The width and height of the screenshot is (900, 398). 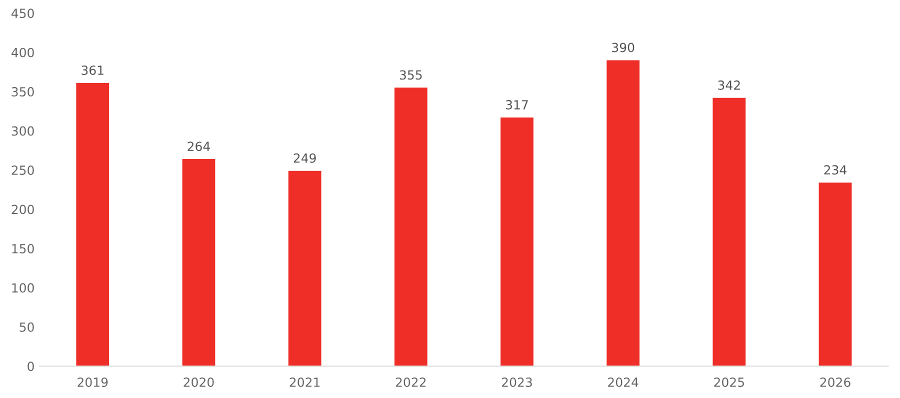 I want to click on x-tick-label: 2022, so click(x=411, y=382).